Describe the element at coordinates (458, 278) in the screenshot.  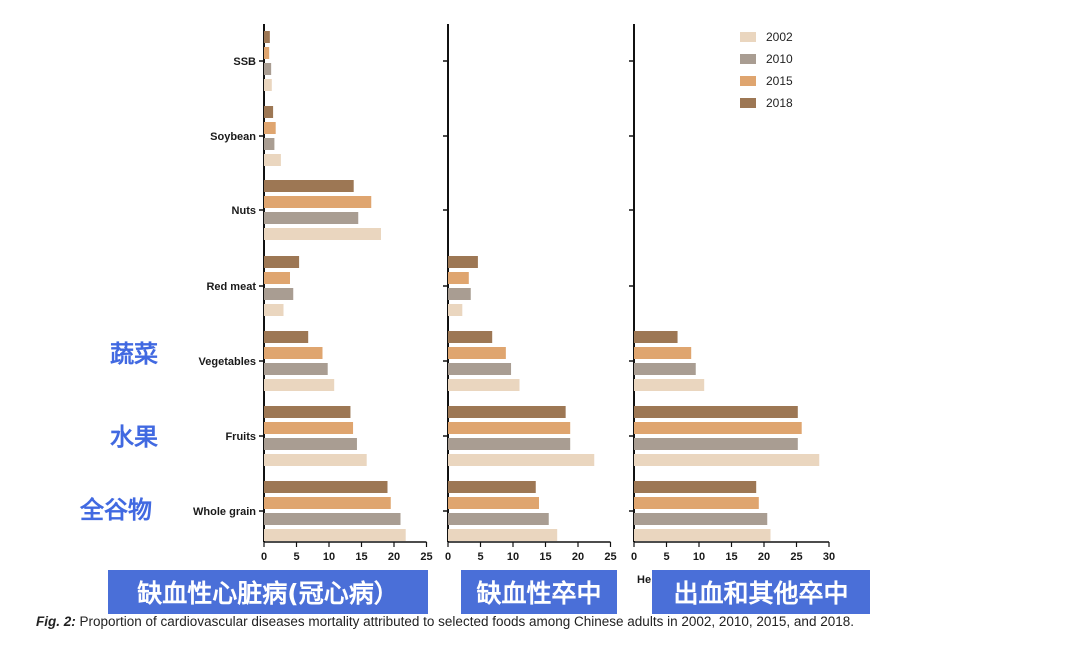
I see `bar-panel-1-red-meat-2015` at that location.